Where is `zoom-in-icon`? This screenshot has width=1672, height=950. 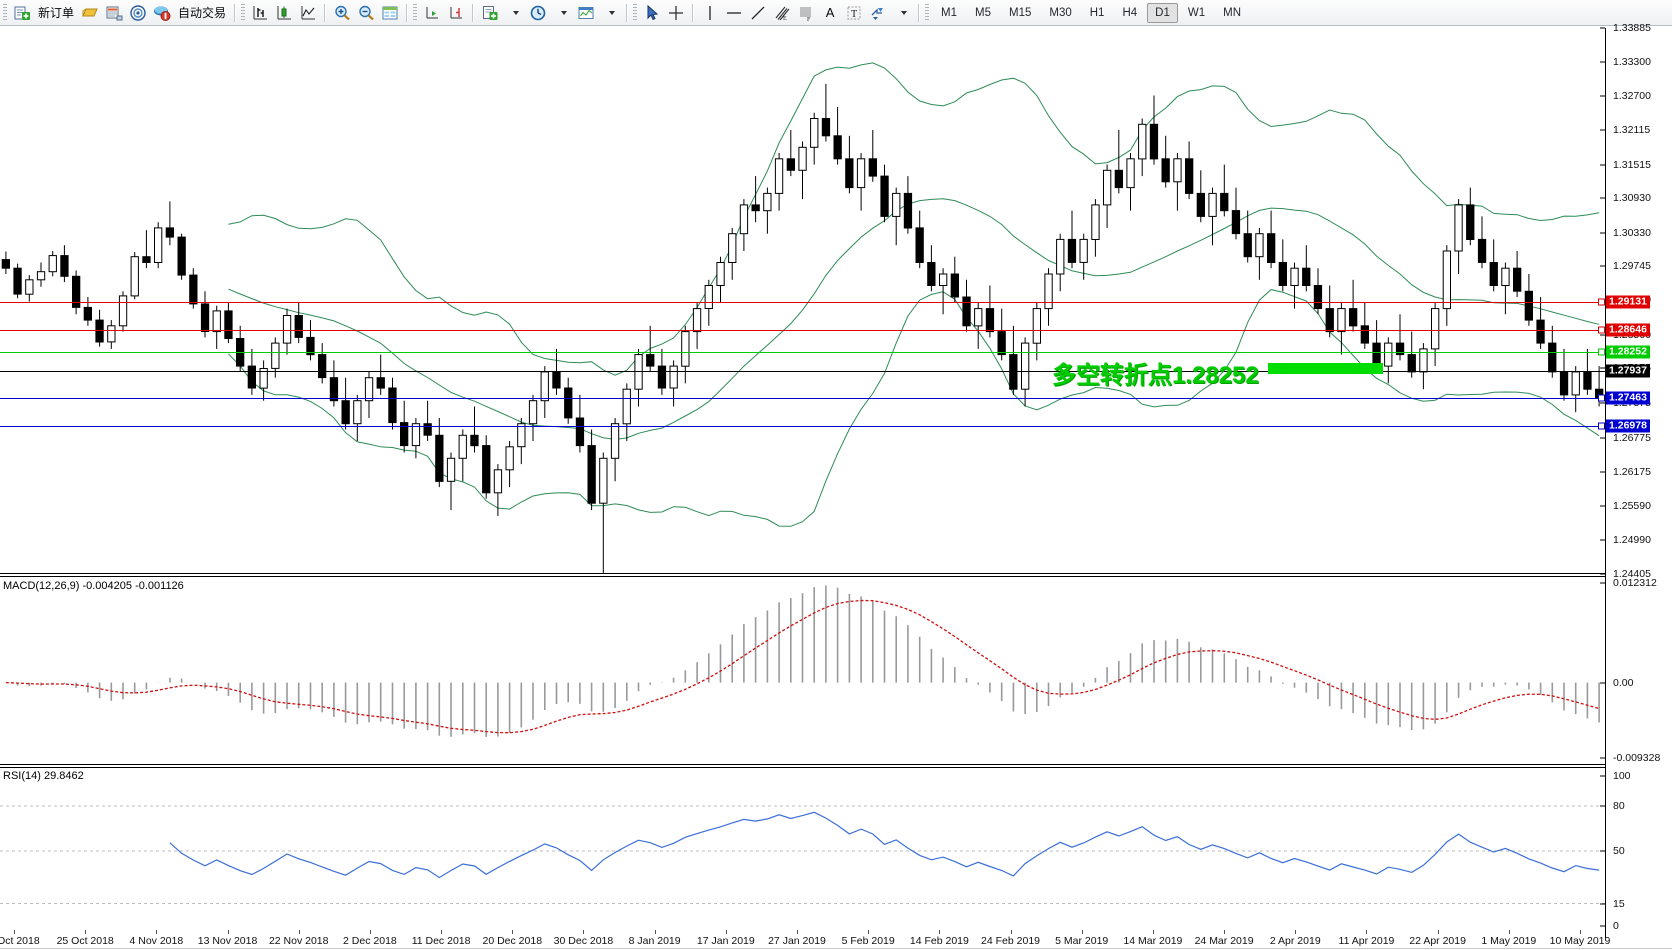
zoom-in-icon is located at coordinates (342, 13).